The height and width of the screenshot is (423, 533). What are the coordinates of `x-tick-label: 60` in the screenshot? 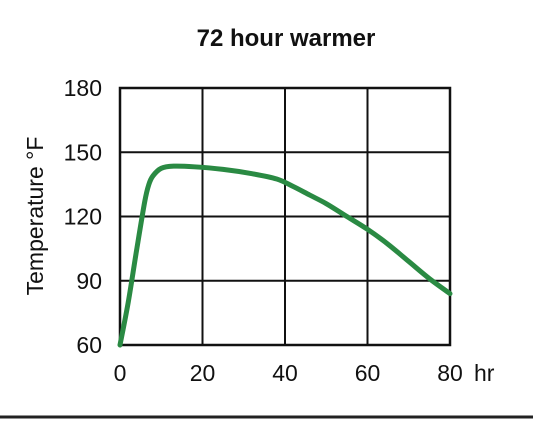 It's located at (368, 373).